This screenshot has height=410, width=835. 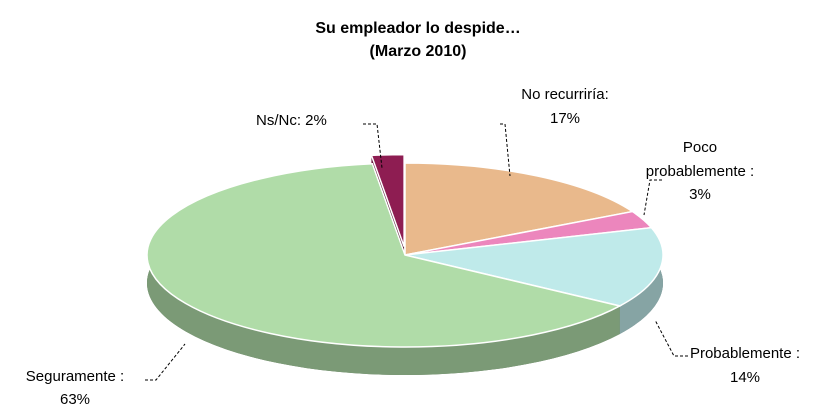 What do you see at coordinates (700, 194) in the screenshot?
I see `slice-value-label: 3%` at bounding box center [700, 194].